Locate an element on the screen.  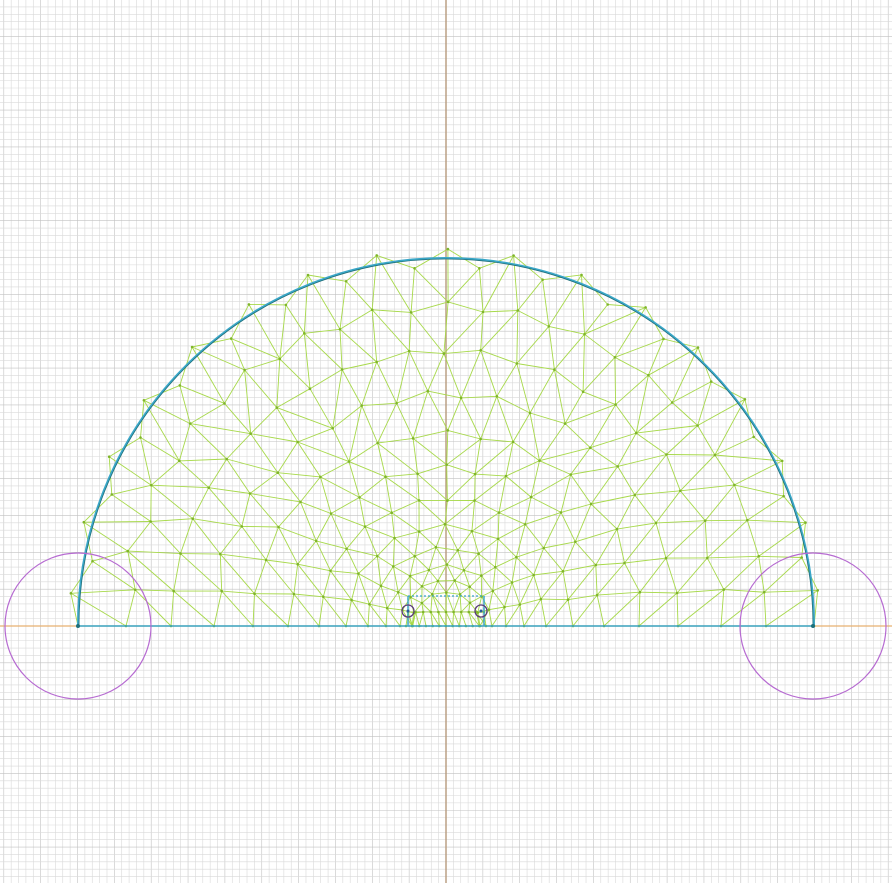
circle-handle-left-icon is located at coordinates (78, 626).